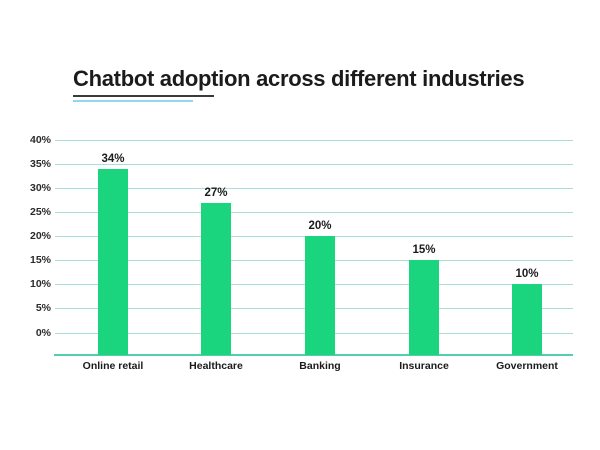  What do you see at coordinates (216, 366) in the screenshot?
I see `x-axis-category-label: Healthcare` at bounding box center [216, 366].